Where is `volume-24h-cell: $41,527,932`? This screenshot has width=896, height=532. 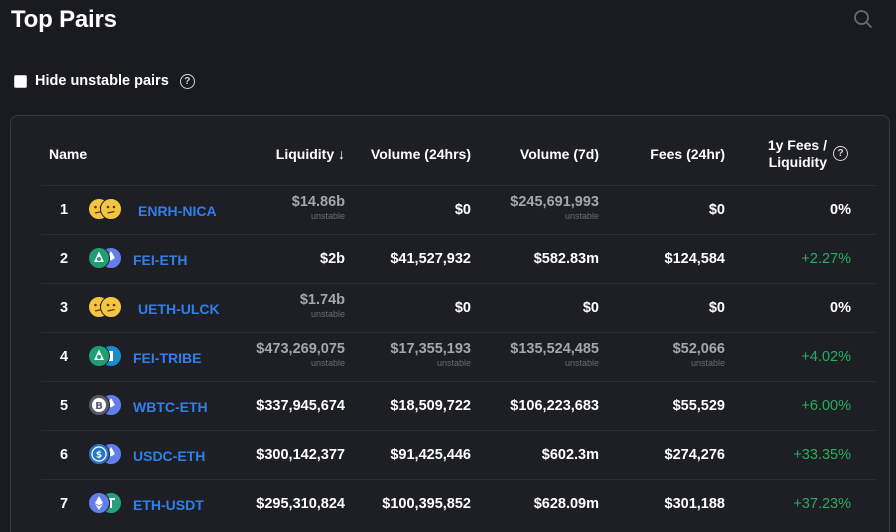 volume-24h-cell: $41,527,932 is located at coordinates (414, 259).